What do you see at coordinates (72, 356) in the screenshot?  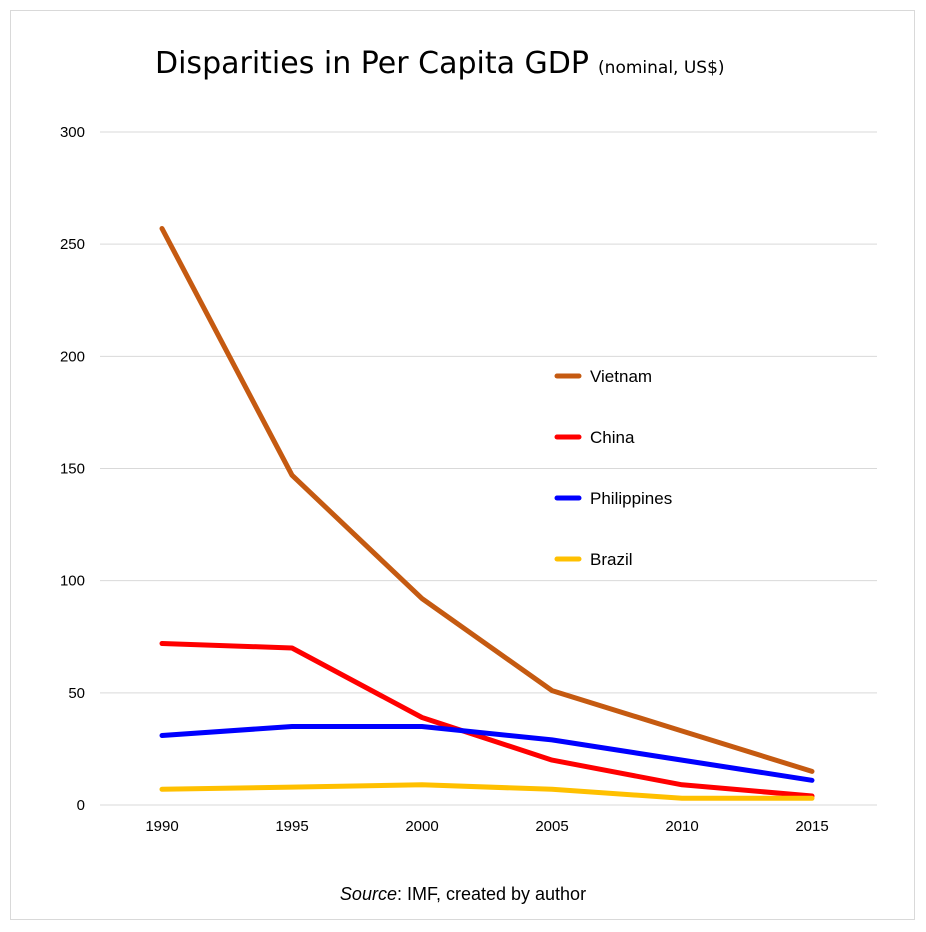 I see `y-tick-label: 200` at bounding box center [72, 356].